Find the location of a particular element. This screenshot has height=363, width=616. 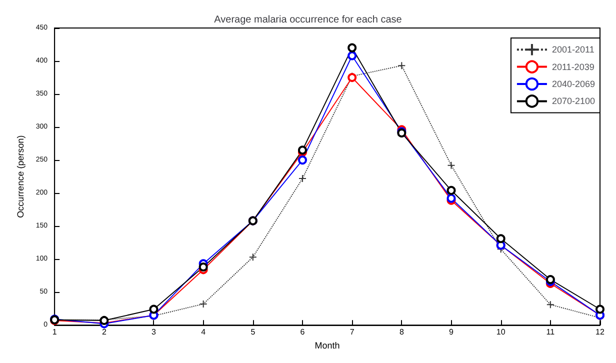

legend-label: 2040-2069 is located at coordinates (574, 84).